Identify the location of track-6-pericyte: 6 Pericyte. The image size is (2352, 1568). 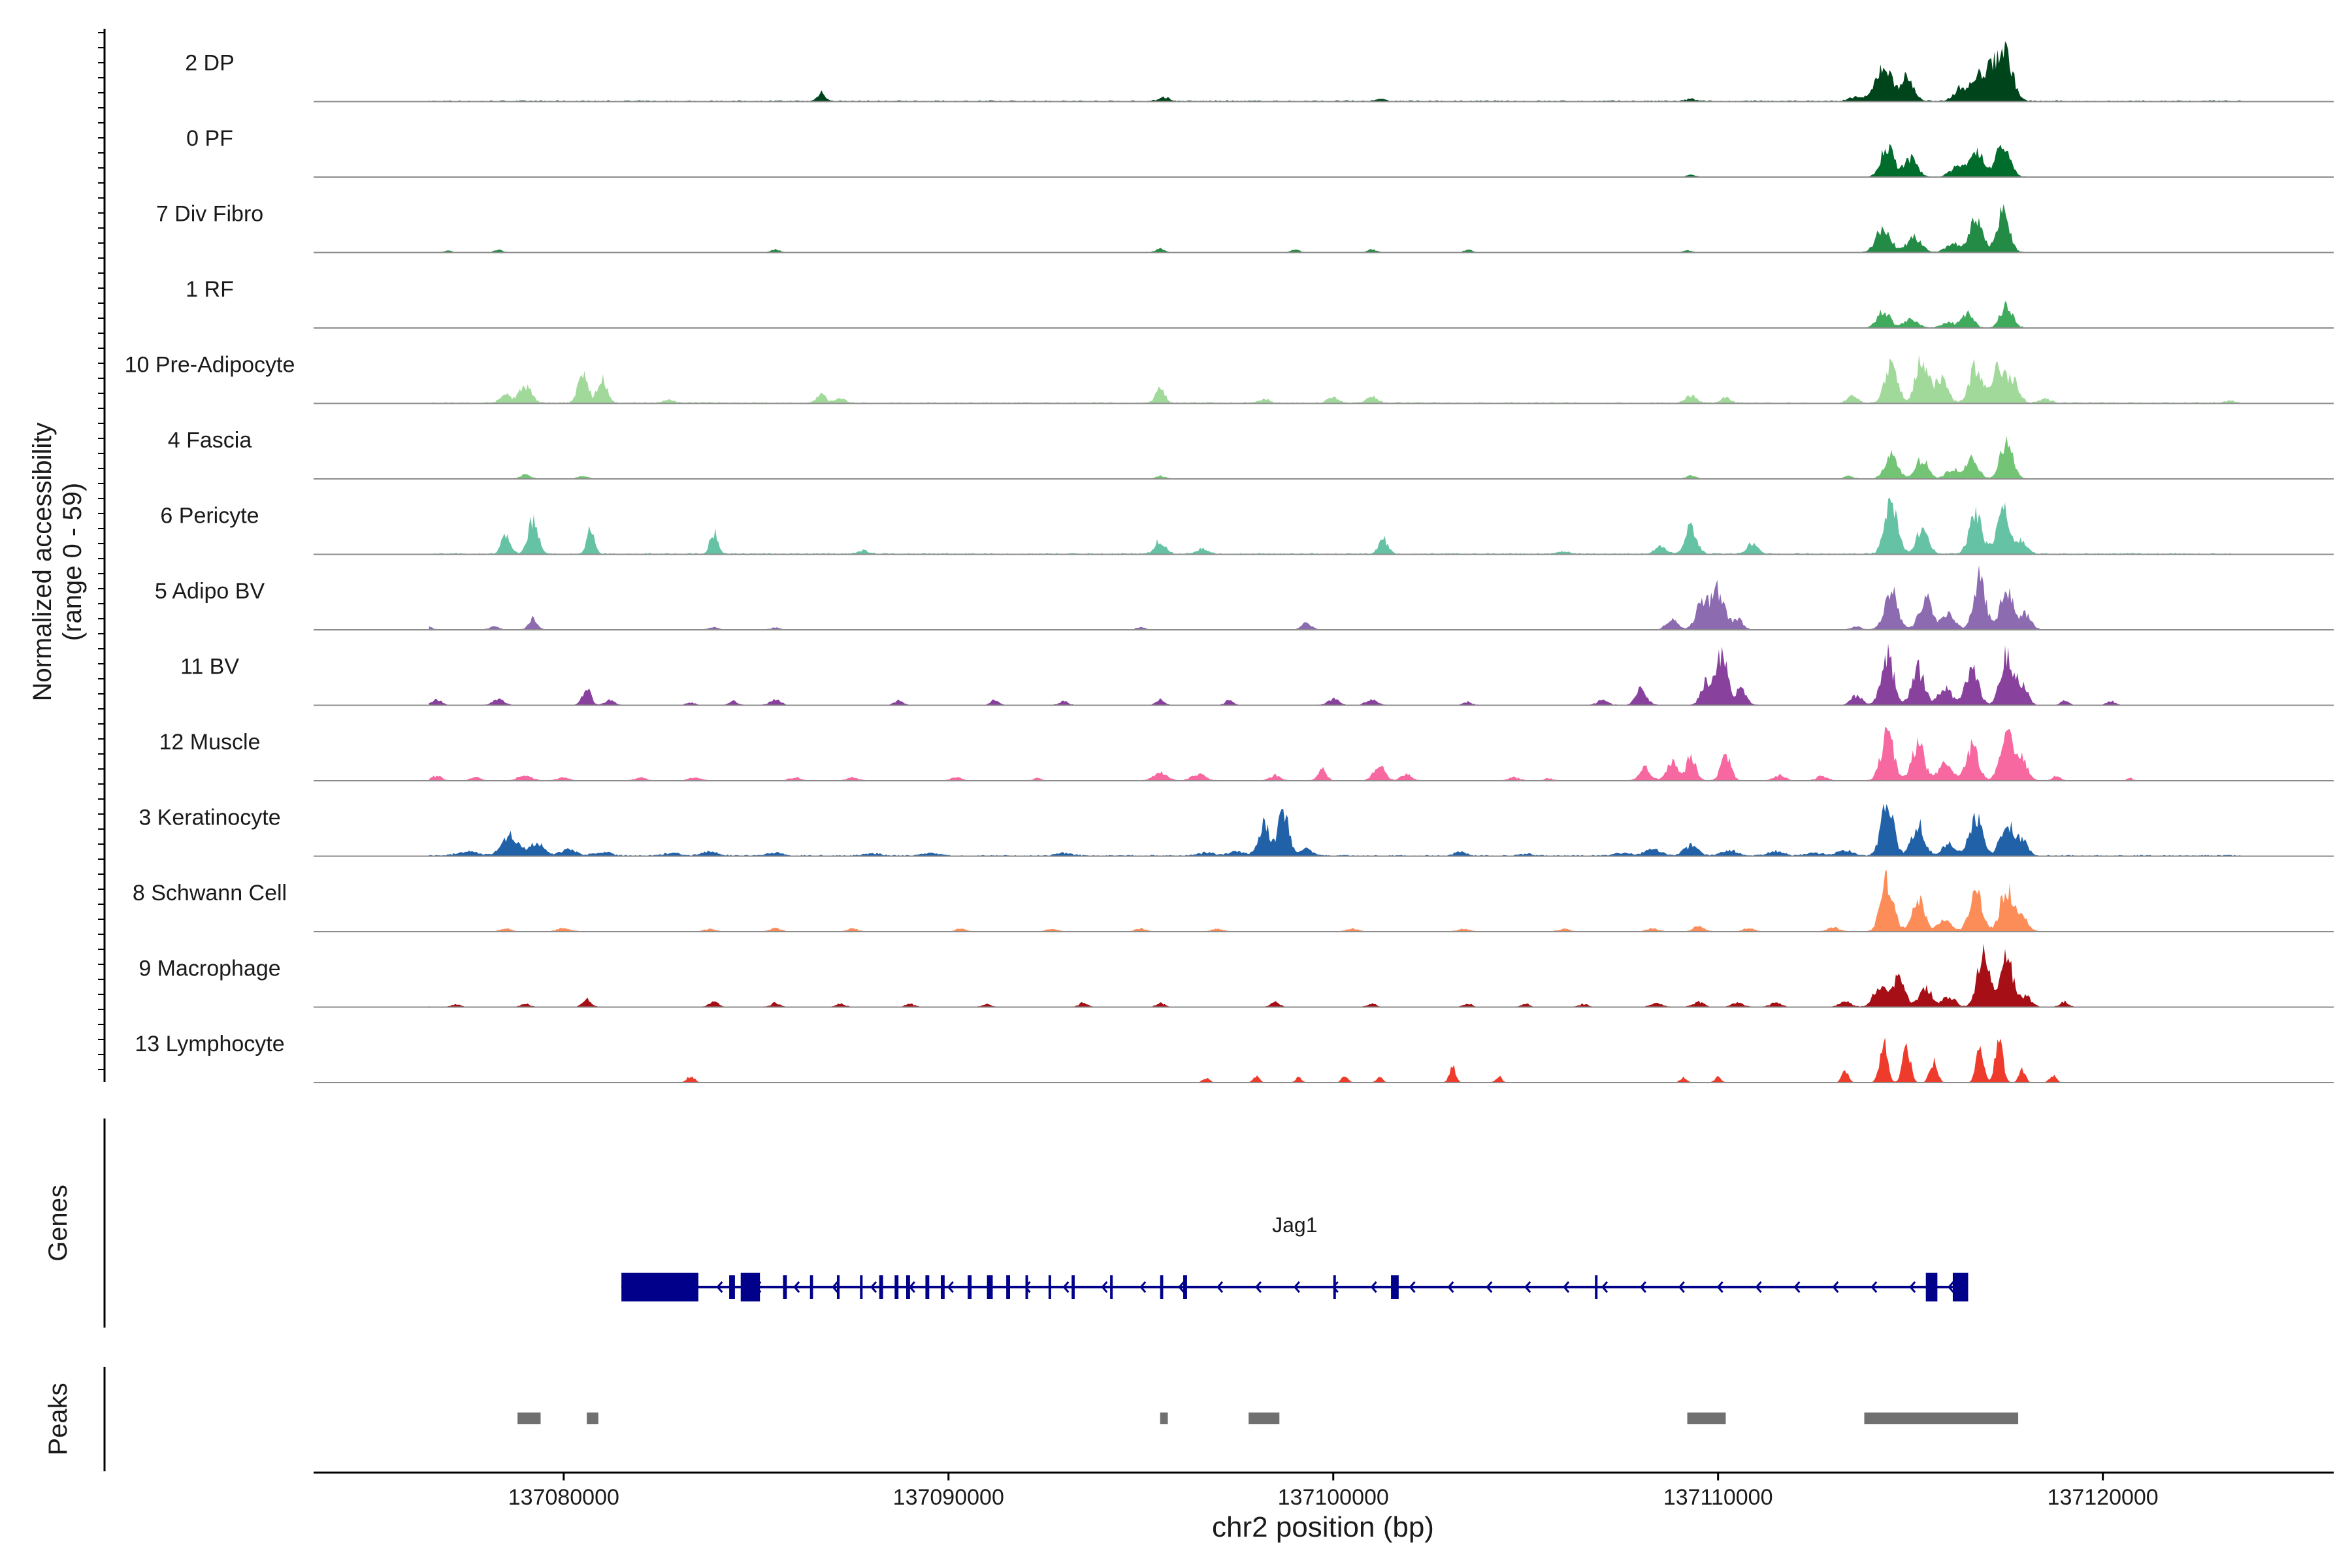
(1247, 526).